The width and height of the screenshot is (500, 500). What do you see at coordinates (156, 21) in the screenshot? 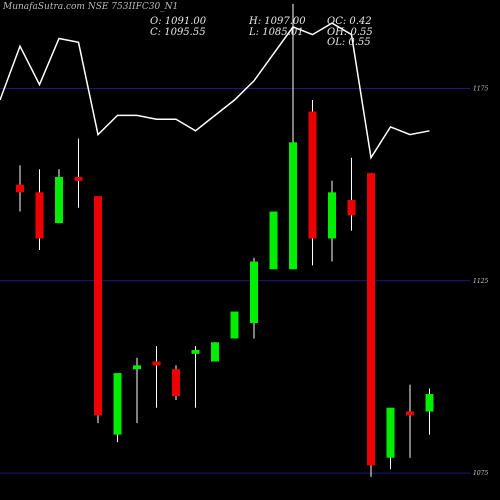
I see `open-label: O:` at bounding box center [156, 21].